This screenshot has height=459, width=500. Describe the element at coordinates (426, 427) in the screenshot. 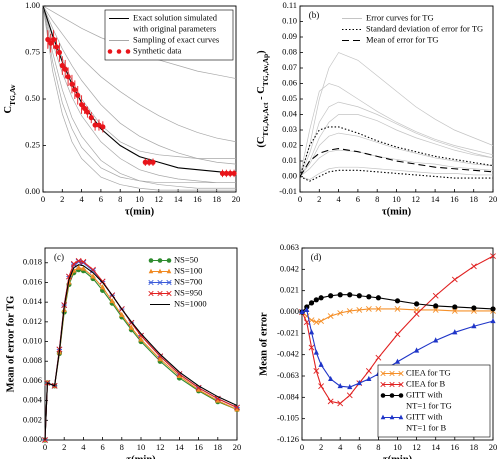

I see `legend-label: NT=1 for B` at that location.